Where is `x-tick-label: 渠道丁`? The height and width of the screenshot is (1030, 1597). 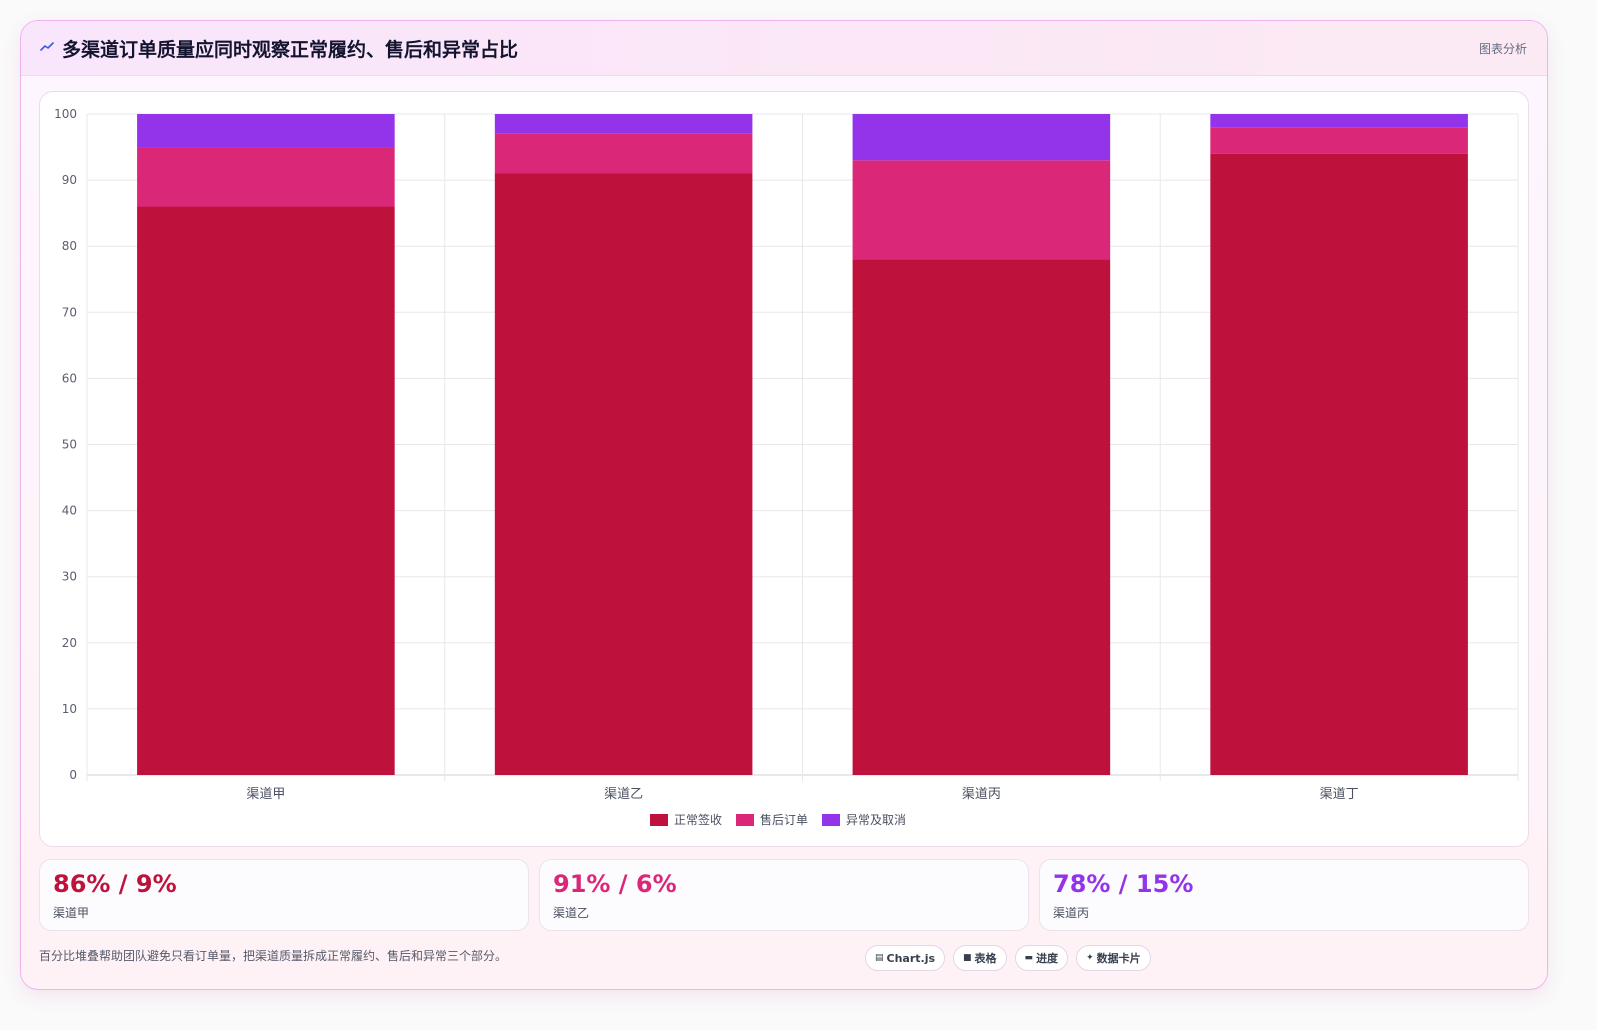 x-tick-label: 渠道丁 is located at coordinates (1339, 794).